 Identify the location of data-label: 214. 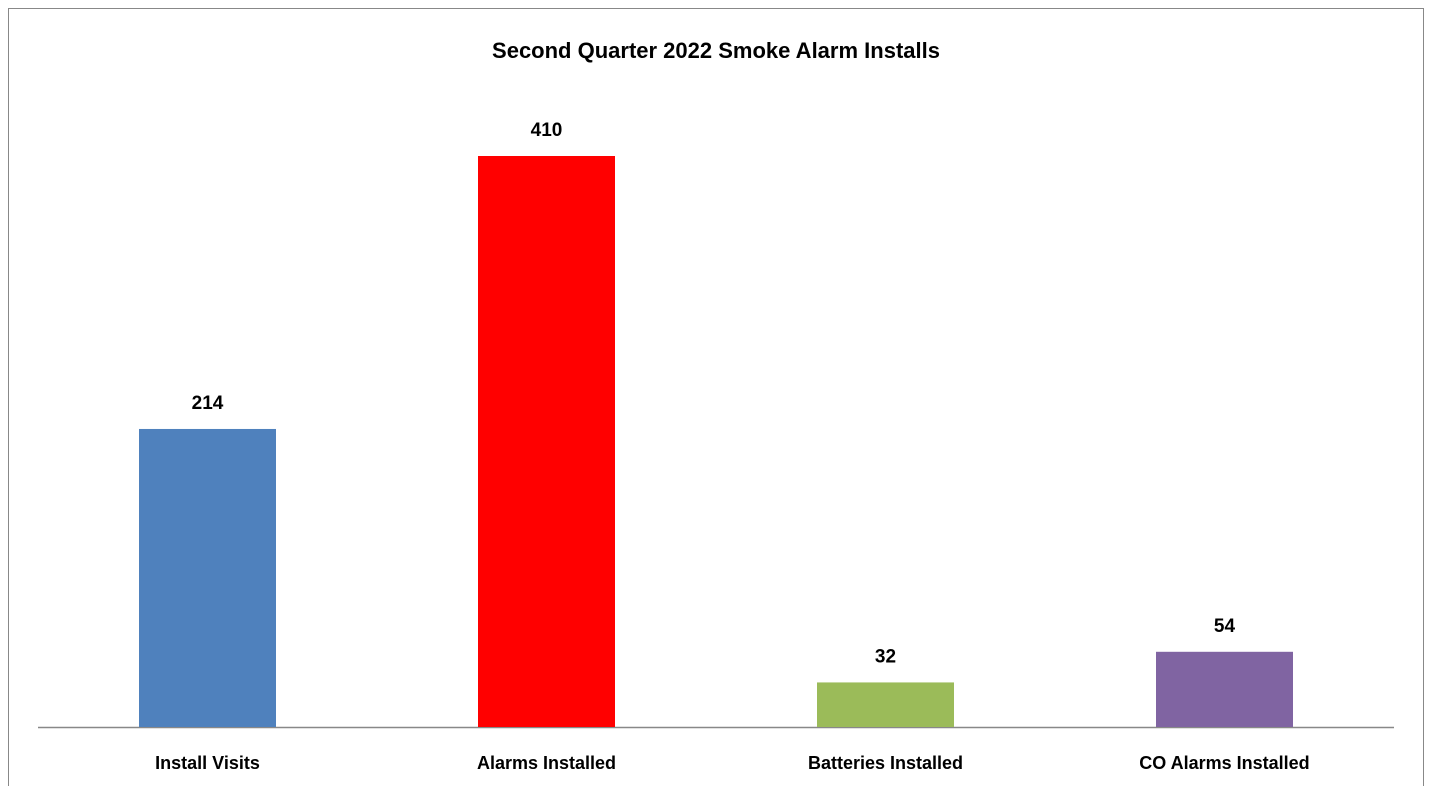
(208, 403).